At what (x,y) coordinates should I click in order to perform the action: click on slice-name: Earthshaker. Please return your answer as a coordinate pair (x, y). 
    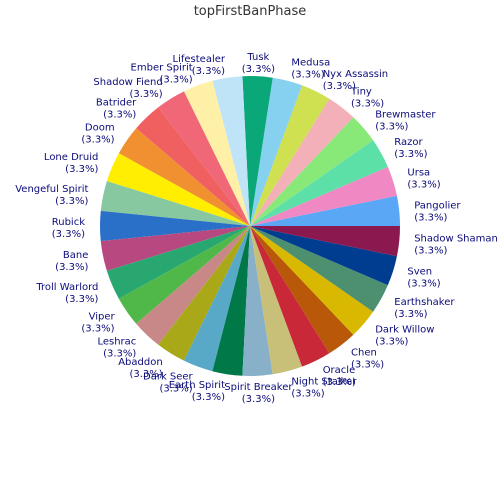
    Looking at the image, I should click on (424, 302).